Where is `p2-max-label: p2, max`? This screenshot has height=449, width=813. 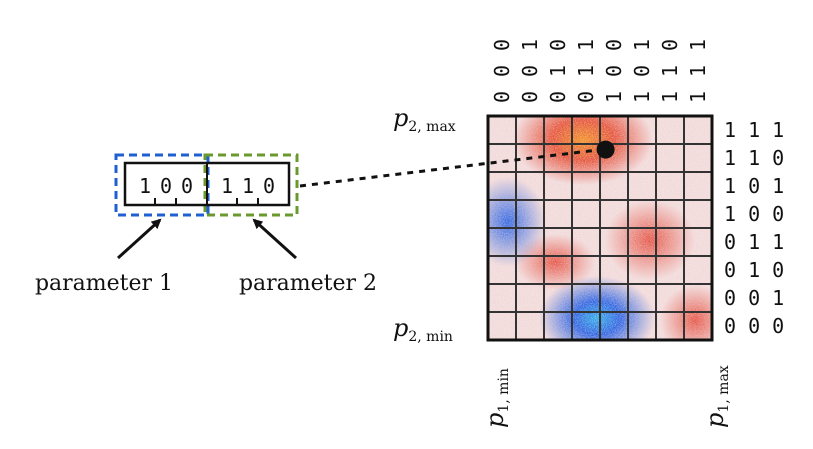 p2-max-label: p2, max is located at coordinates (424, 119).